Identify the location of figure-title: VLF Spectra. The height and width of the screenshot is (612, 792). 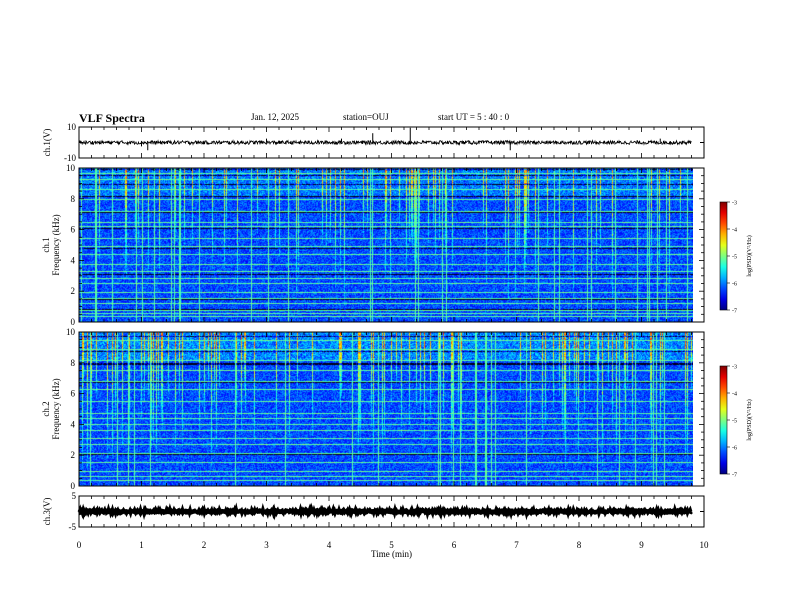
(112, 118).